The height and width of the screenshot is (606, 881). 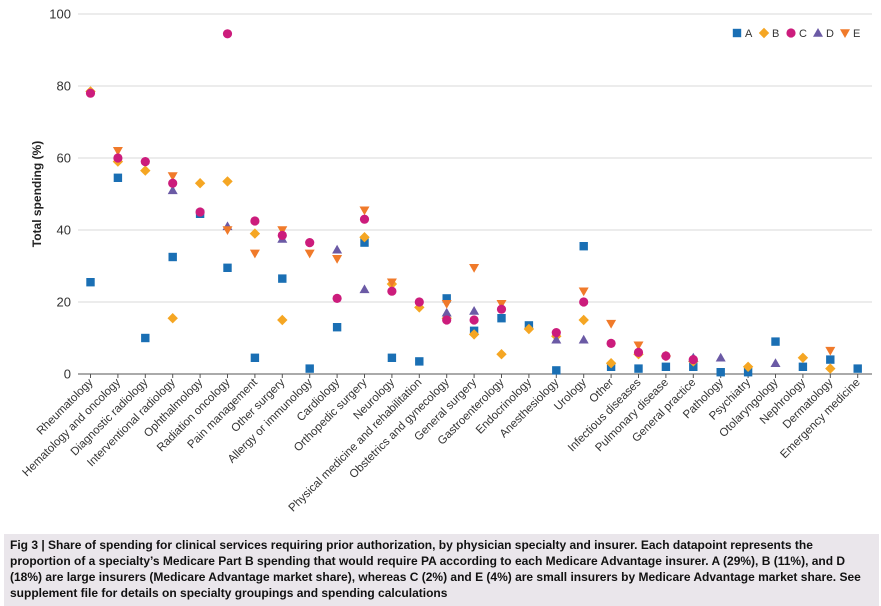 What do you see at coordinates (64, 230) in the screenshot?
I see `y-tick-label: 40` at bounding box center [64, 230].